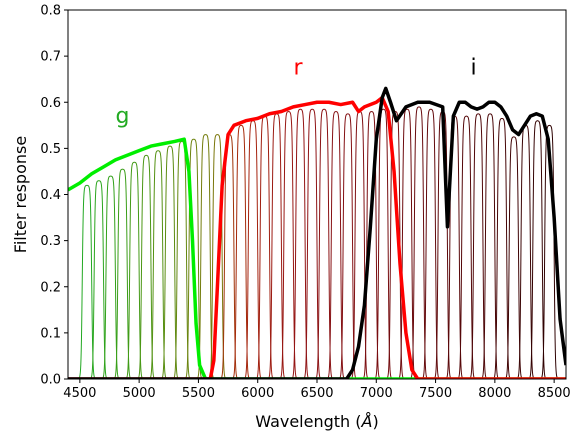 The image size is (585, 432). What do you see at coordinates (554, 393) in the screenshot?
I see `x-tick-label: 8500` at bounding box center [554, 393].